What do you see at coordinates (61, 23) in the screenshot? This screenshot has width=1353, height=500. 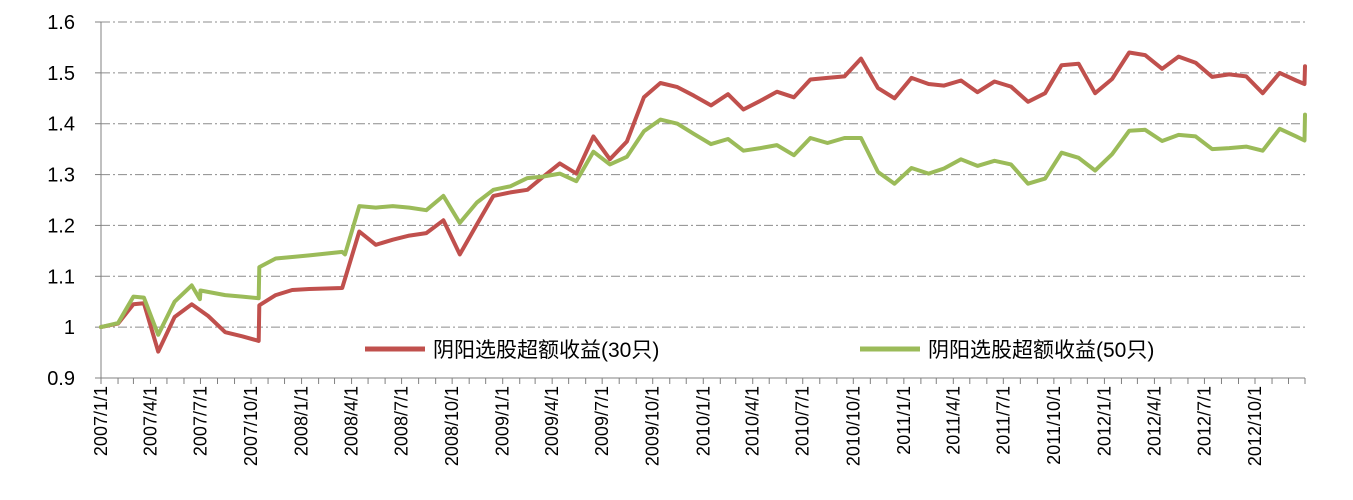 I see `y-tick-label: 1.6` at bounding box center [61, 23].